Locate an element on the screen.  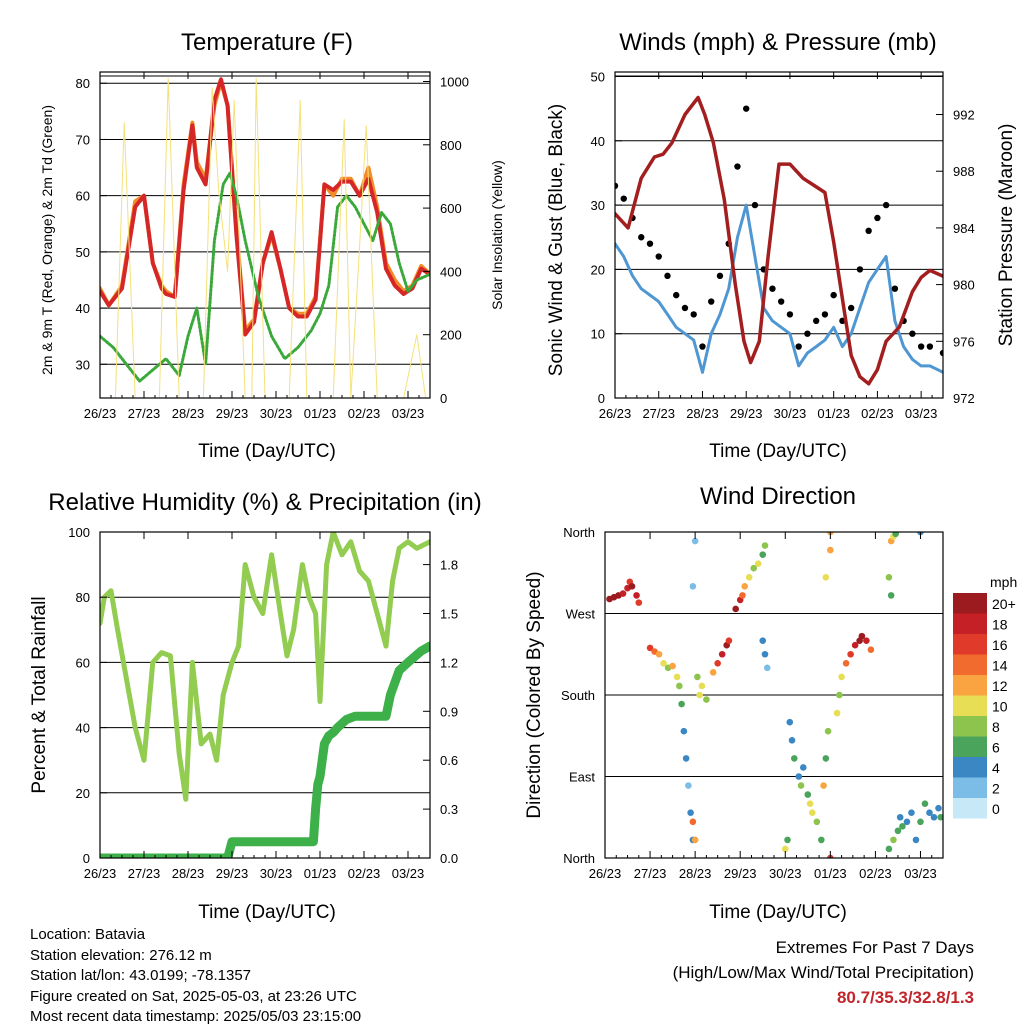
extremes-title: Extremes For Past 7 Days is located at coordinates (874, 947).